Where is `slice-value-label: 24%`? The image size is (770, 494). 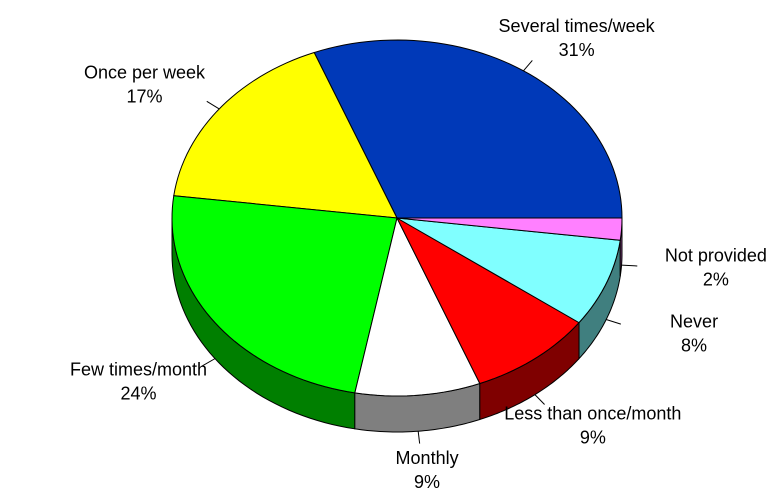 slice-value-label: 24% is located at coordinates (139, 393).